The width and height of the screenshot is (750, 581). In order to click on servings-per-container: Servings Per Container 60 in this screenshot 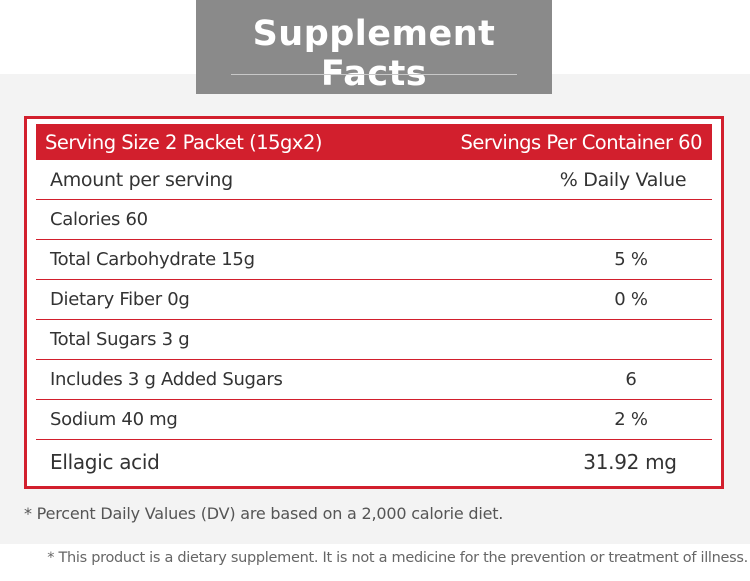, I will do `click(581, 142)`.